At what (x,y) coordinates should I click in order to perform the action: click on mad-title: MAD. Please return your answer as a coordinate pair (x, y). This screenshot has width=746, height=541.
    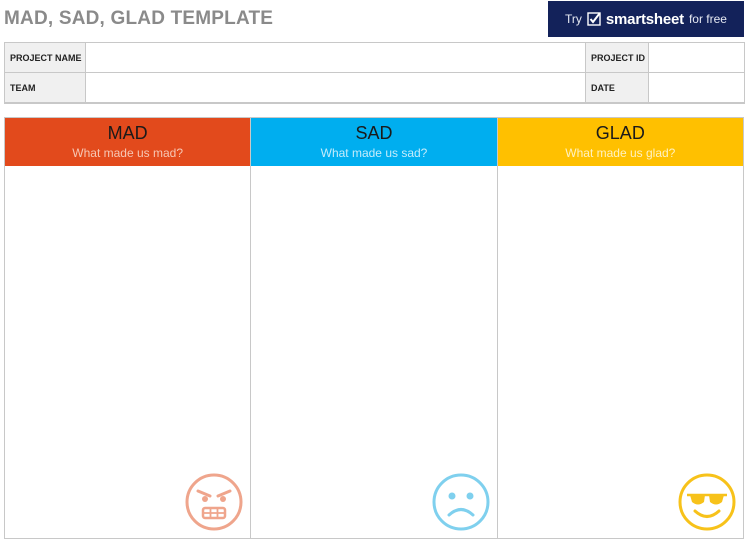
    Looking at the image, I should click on (127, 133).